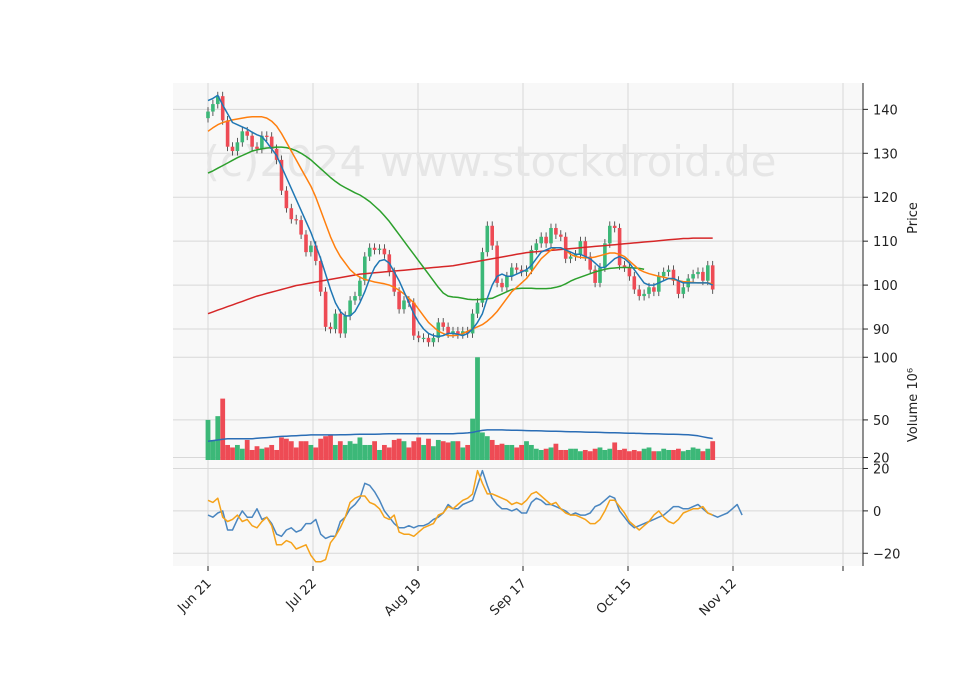 The height and width of the screenshot is (690, 960). Describe the element at coordinates (301, 594) in the screenshot. I see `x-tick-label: Jul 22` at that location.